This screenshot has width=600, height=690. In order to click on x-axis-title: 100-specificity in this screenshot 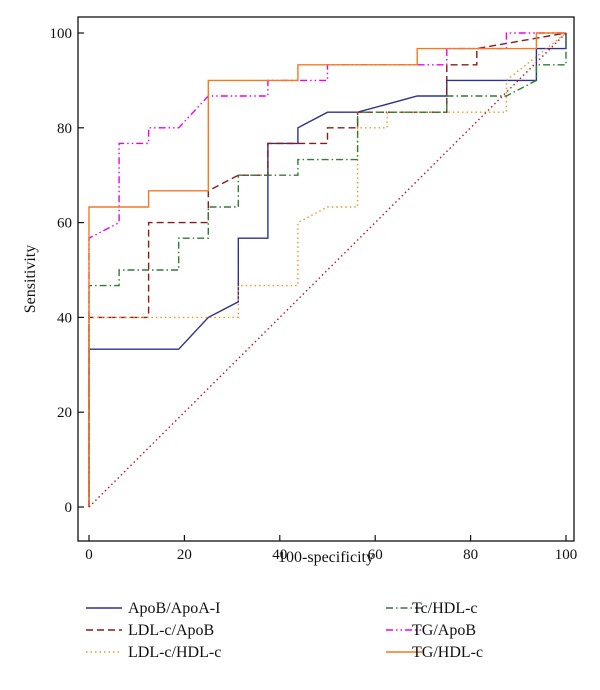, I will do `click(326, 557)`.